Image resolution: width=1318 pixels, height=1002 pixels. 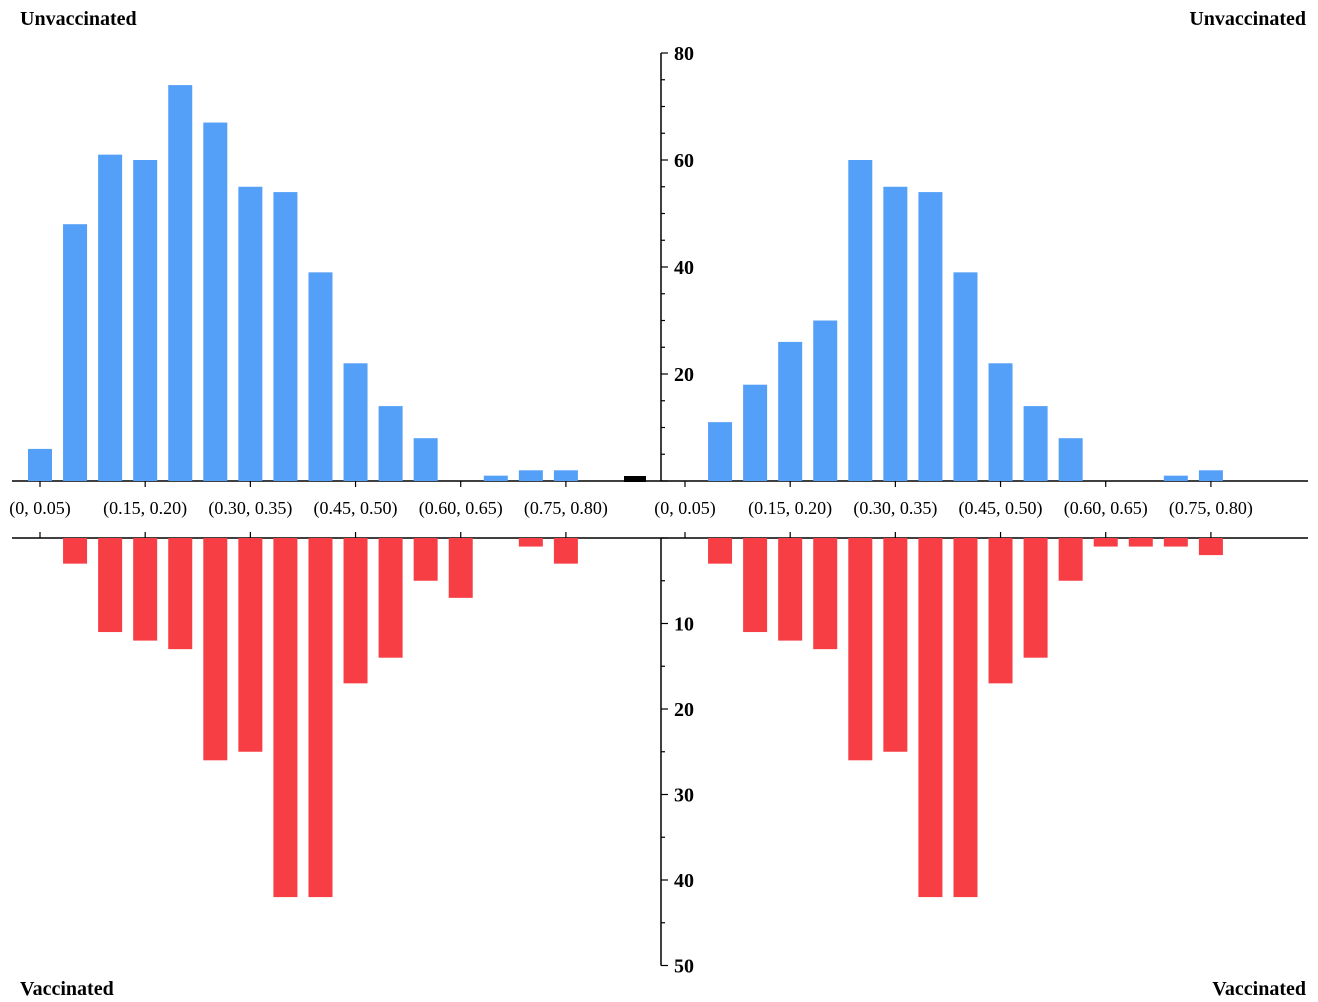 I want to click on top-right-label: Unvaccinated, so click(x=1247, y=19).